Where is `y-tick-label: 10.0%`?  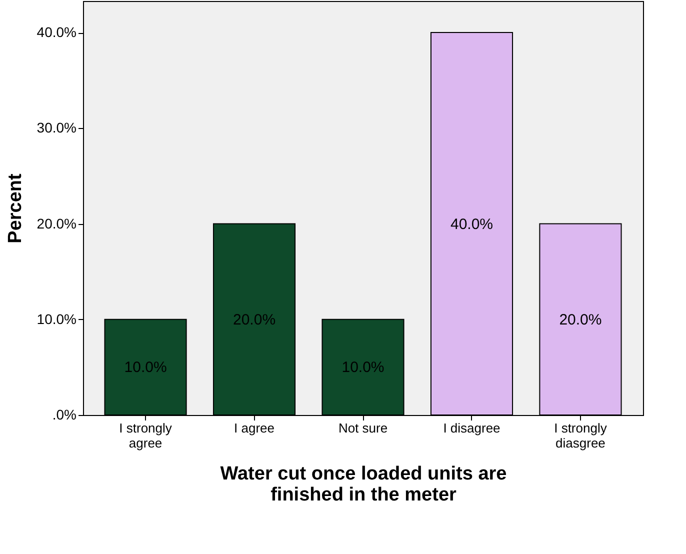 y-tick-label: 10.0% is located at coordinates (56, 318).